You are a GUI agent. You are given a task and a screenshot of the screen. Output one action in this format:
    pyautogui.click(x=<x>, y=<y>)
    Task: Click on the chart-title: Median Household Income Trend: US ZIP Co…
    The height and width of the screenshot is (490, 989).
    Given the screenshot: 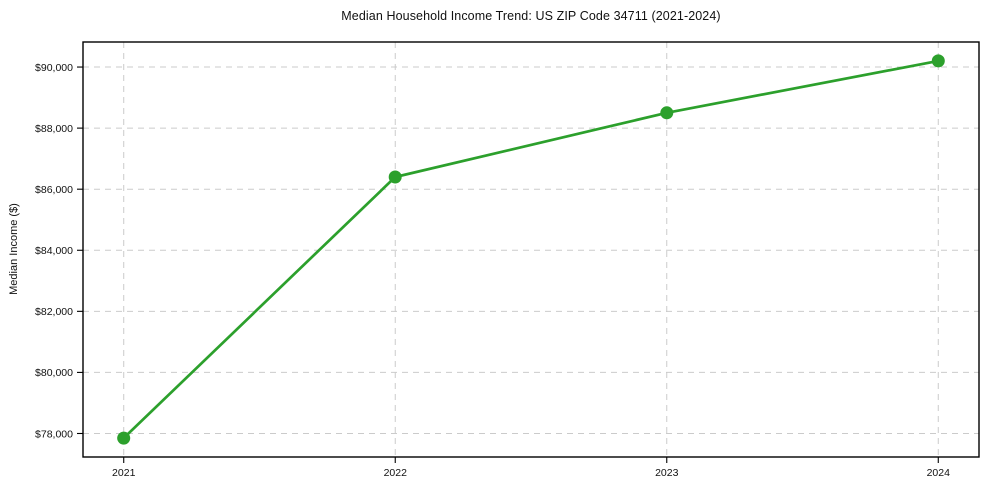 What is the action you would take?
    pyautogui.click(x=531, y=16)
    